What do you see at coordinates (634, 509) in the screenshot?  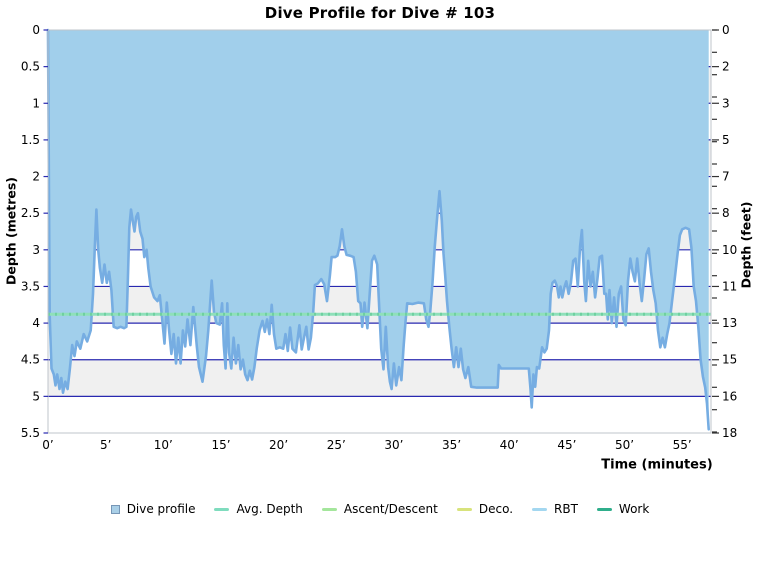 I see `legend-label-work: Work` at bounding box center [634, 509].